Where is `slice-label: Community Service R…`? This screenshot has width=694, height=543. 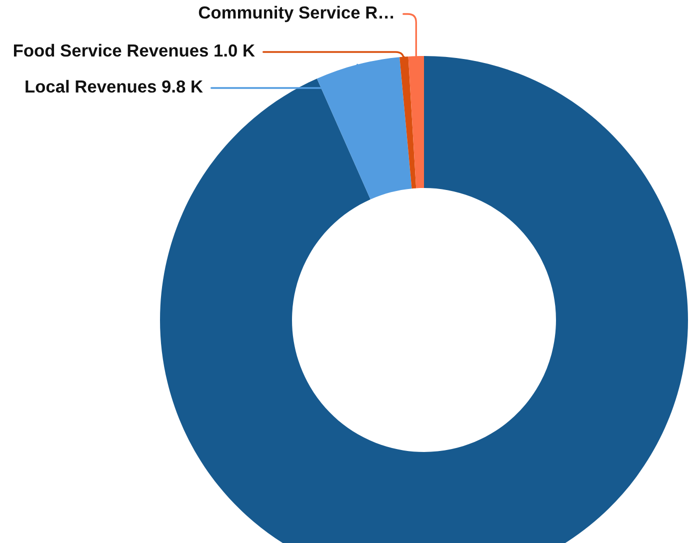 slice-label: Community Service R… is located at coordinates (296, 14).